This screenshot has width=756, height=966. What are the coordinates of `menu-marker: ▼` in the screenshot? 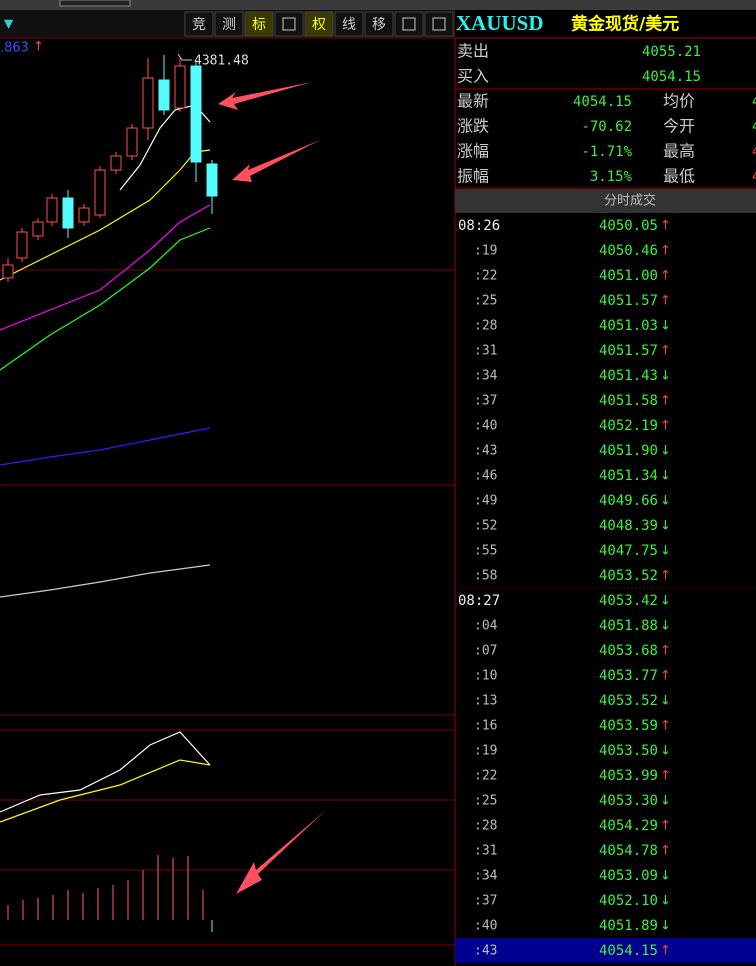 It's located at (9, 24).